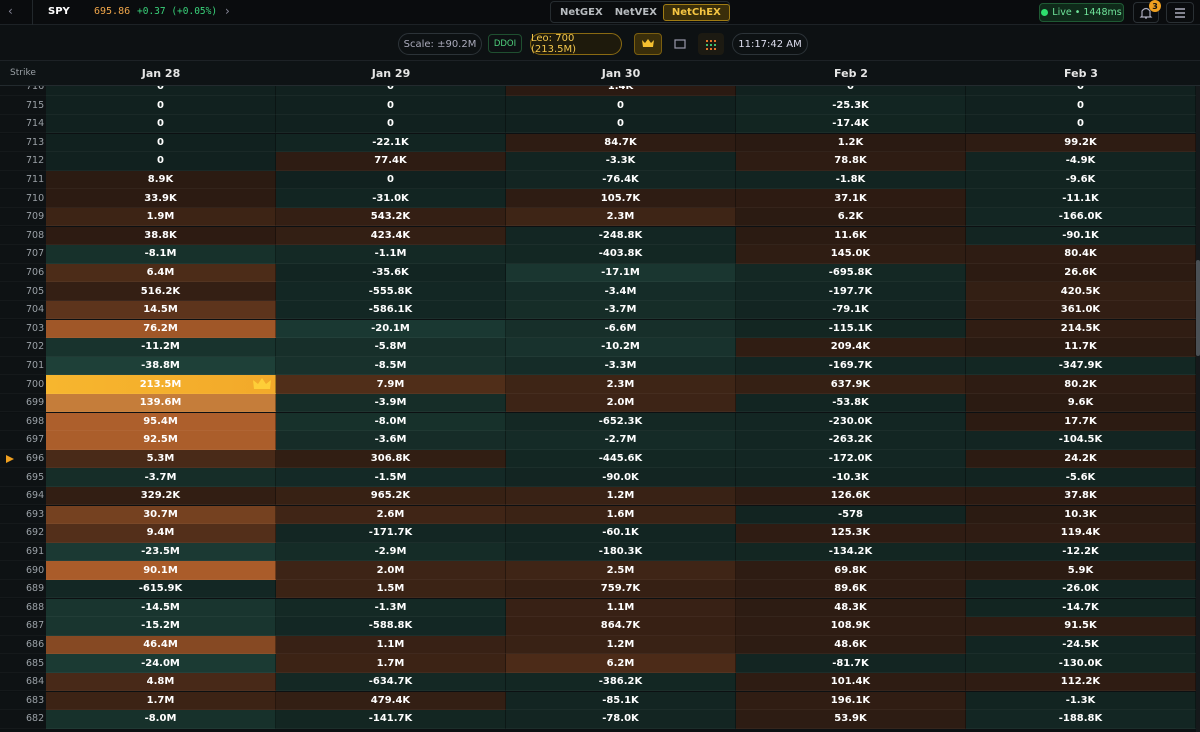 The height and width of the screenshot is (732, 1200). What do you see at coordinates (851, 403) in the screenshot?
I see `heat-cell: -53.8K` at bounding box center [851, 403].